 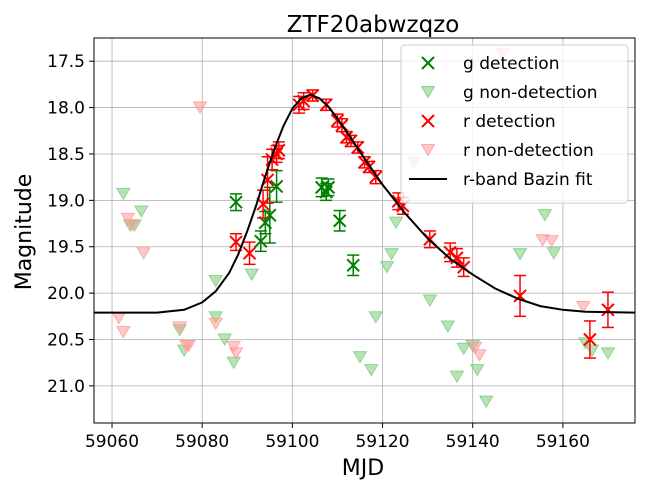 I want to click on y-tick-label: 20.0, so click(x=66, y=294).